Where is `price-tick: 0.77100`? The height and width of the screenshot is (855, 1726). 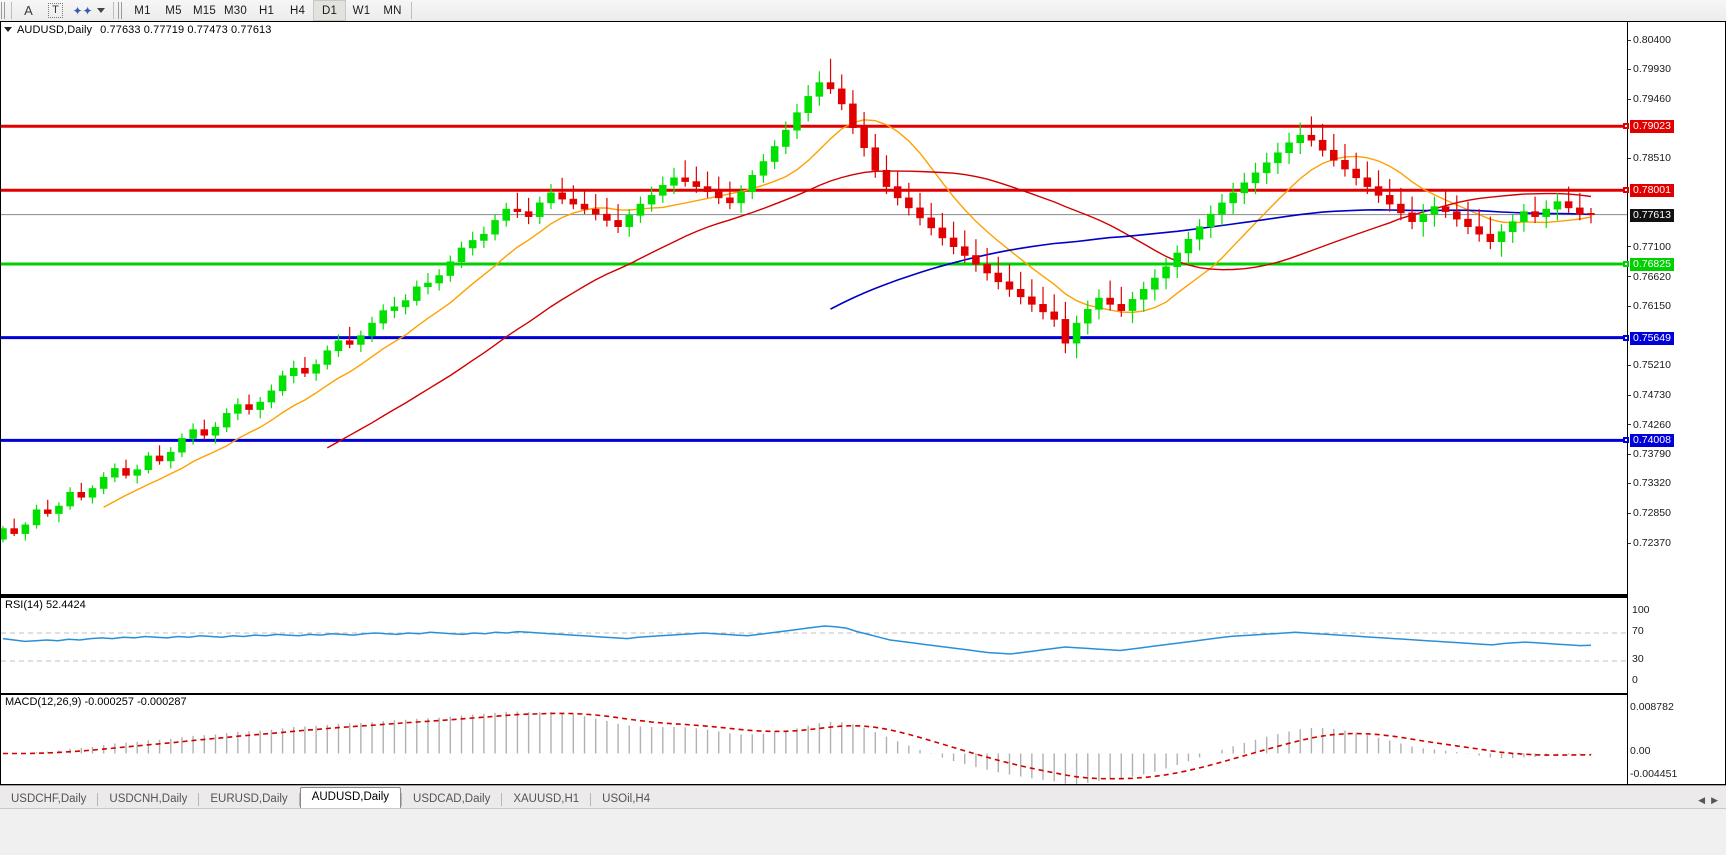
price-tick: 0.77100 is located at coordinates (1649, 247).